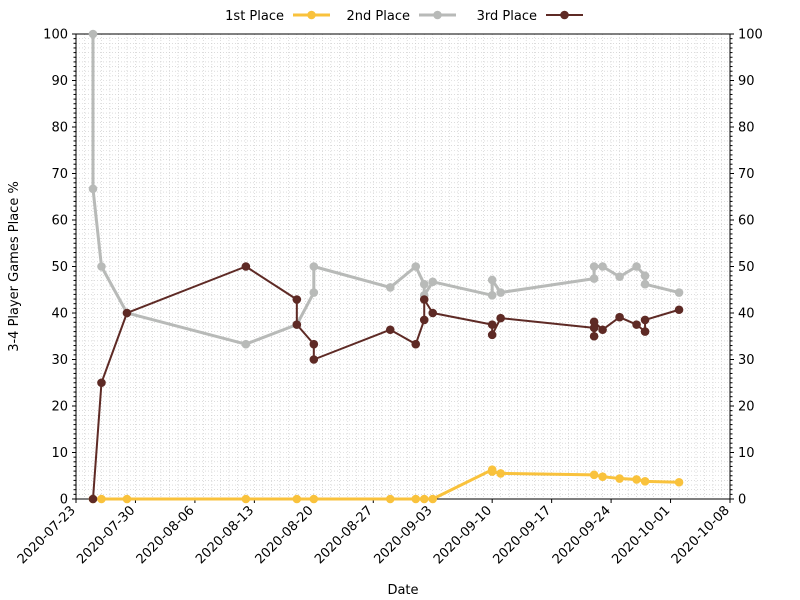  What do you see at coordinates (746, 81) in the screenshot?
I see `y-tick-label-right: 90` at bounding box center [746, 81].